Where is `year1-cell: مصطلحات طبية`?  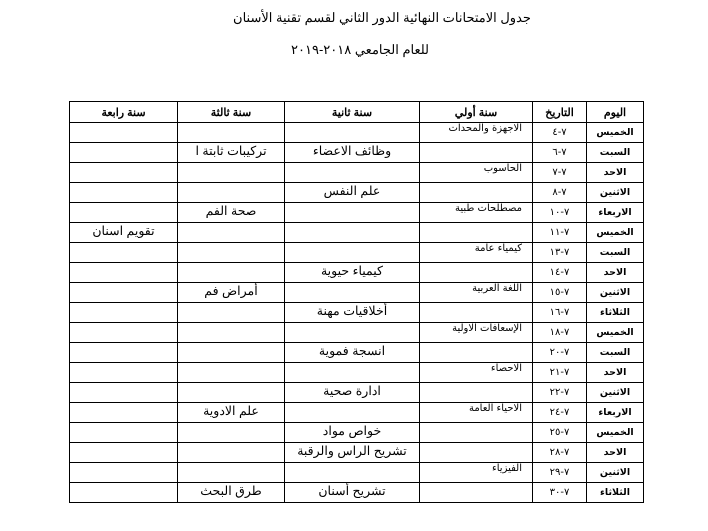 year1-cell: مصطلحات طبية is located at coordinates (476, 212).